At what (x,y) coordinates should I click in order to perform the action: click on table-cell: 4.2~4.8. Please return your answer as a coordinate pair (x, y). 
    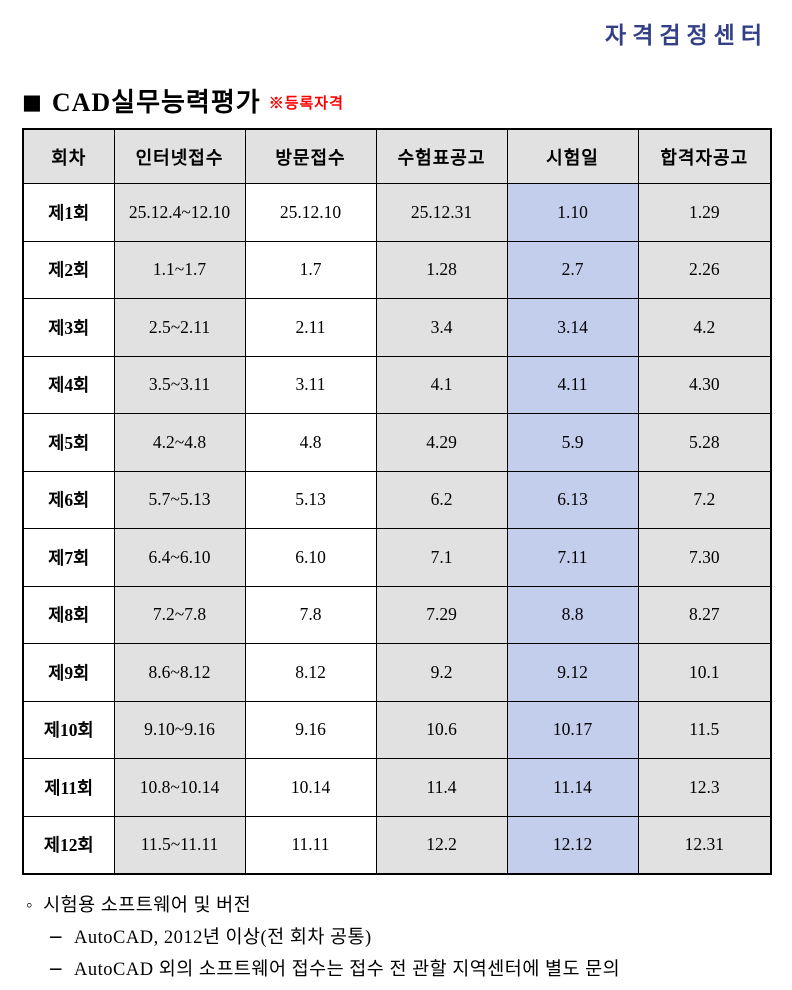
    Looking at the image, I should click on (179, 442).